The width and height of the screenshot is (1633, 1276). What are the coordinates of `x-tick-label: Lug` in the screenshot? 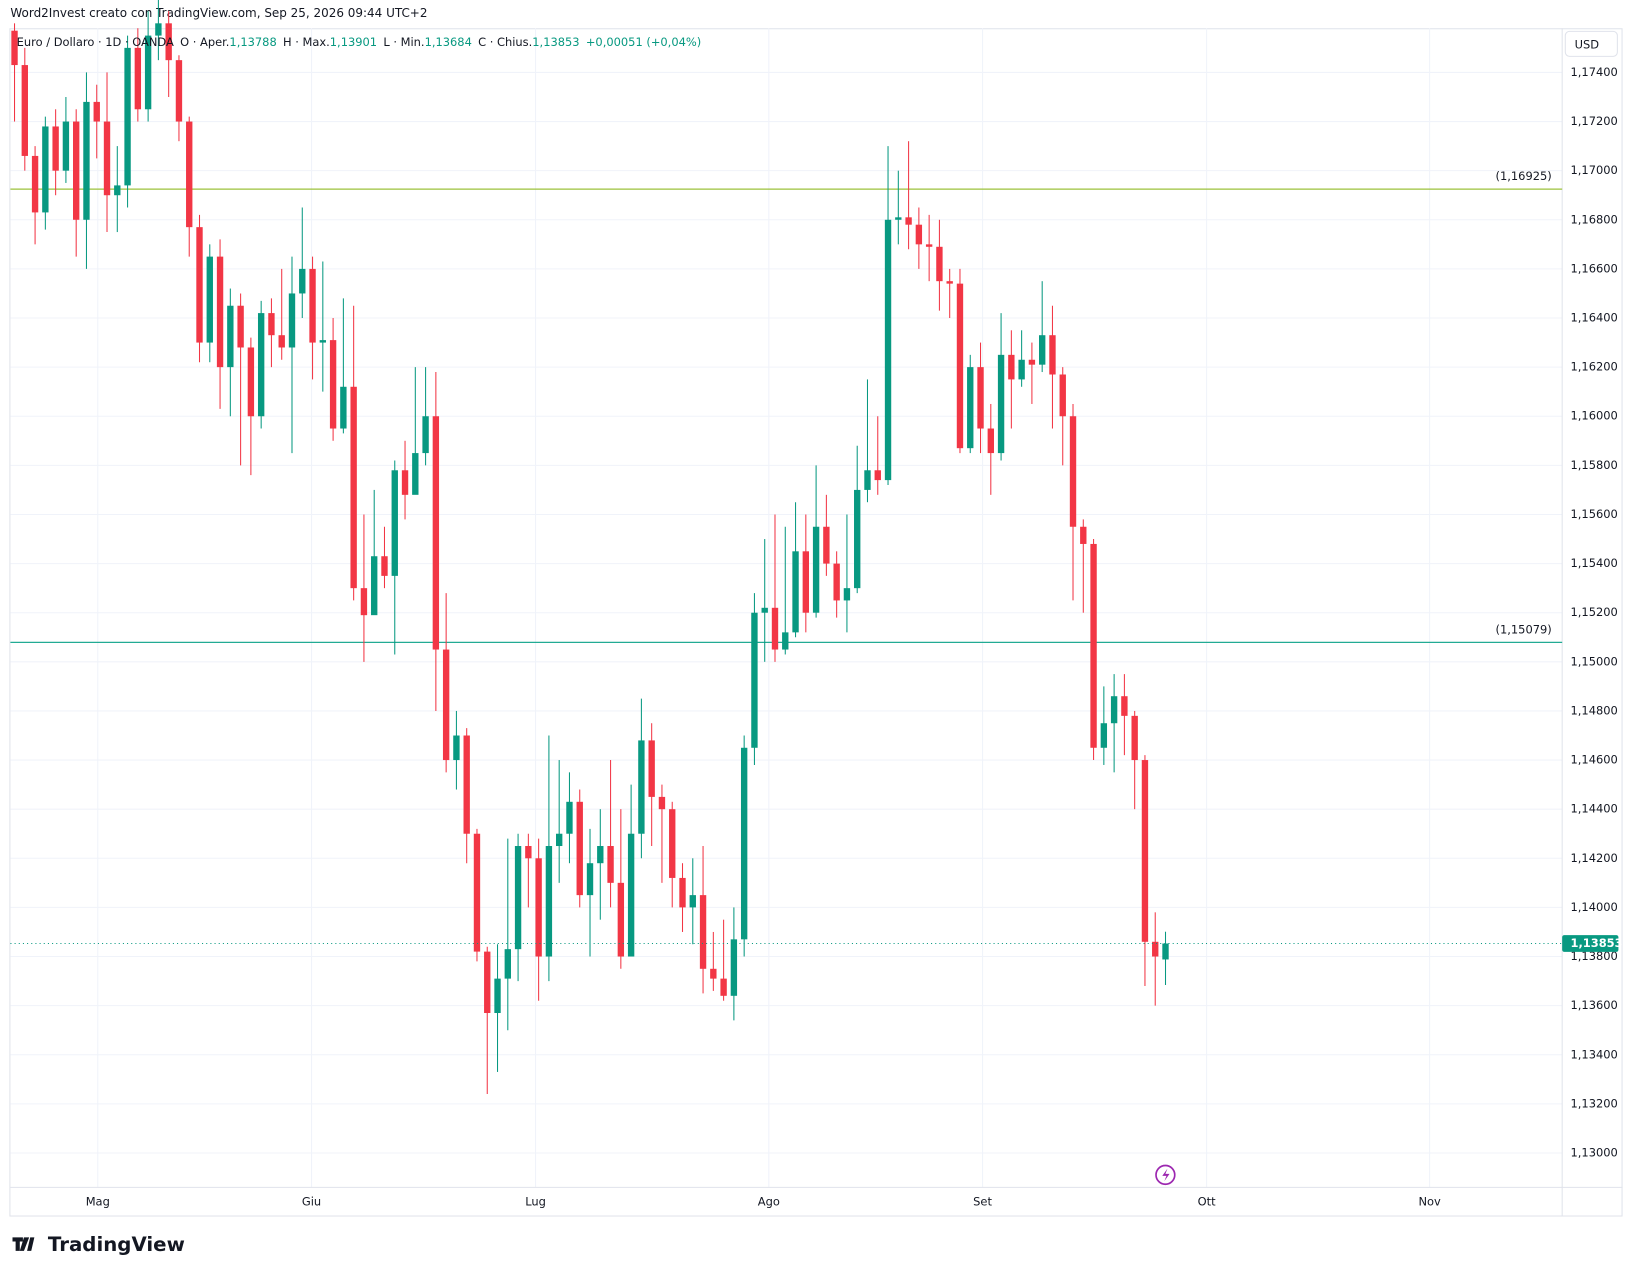 It's located at (535, 1201).